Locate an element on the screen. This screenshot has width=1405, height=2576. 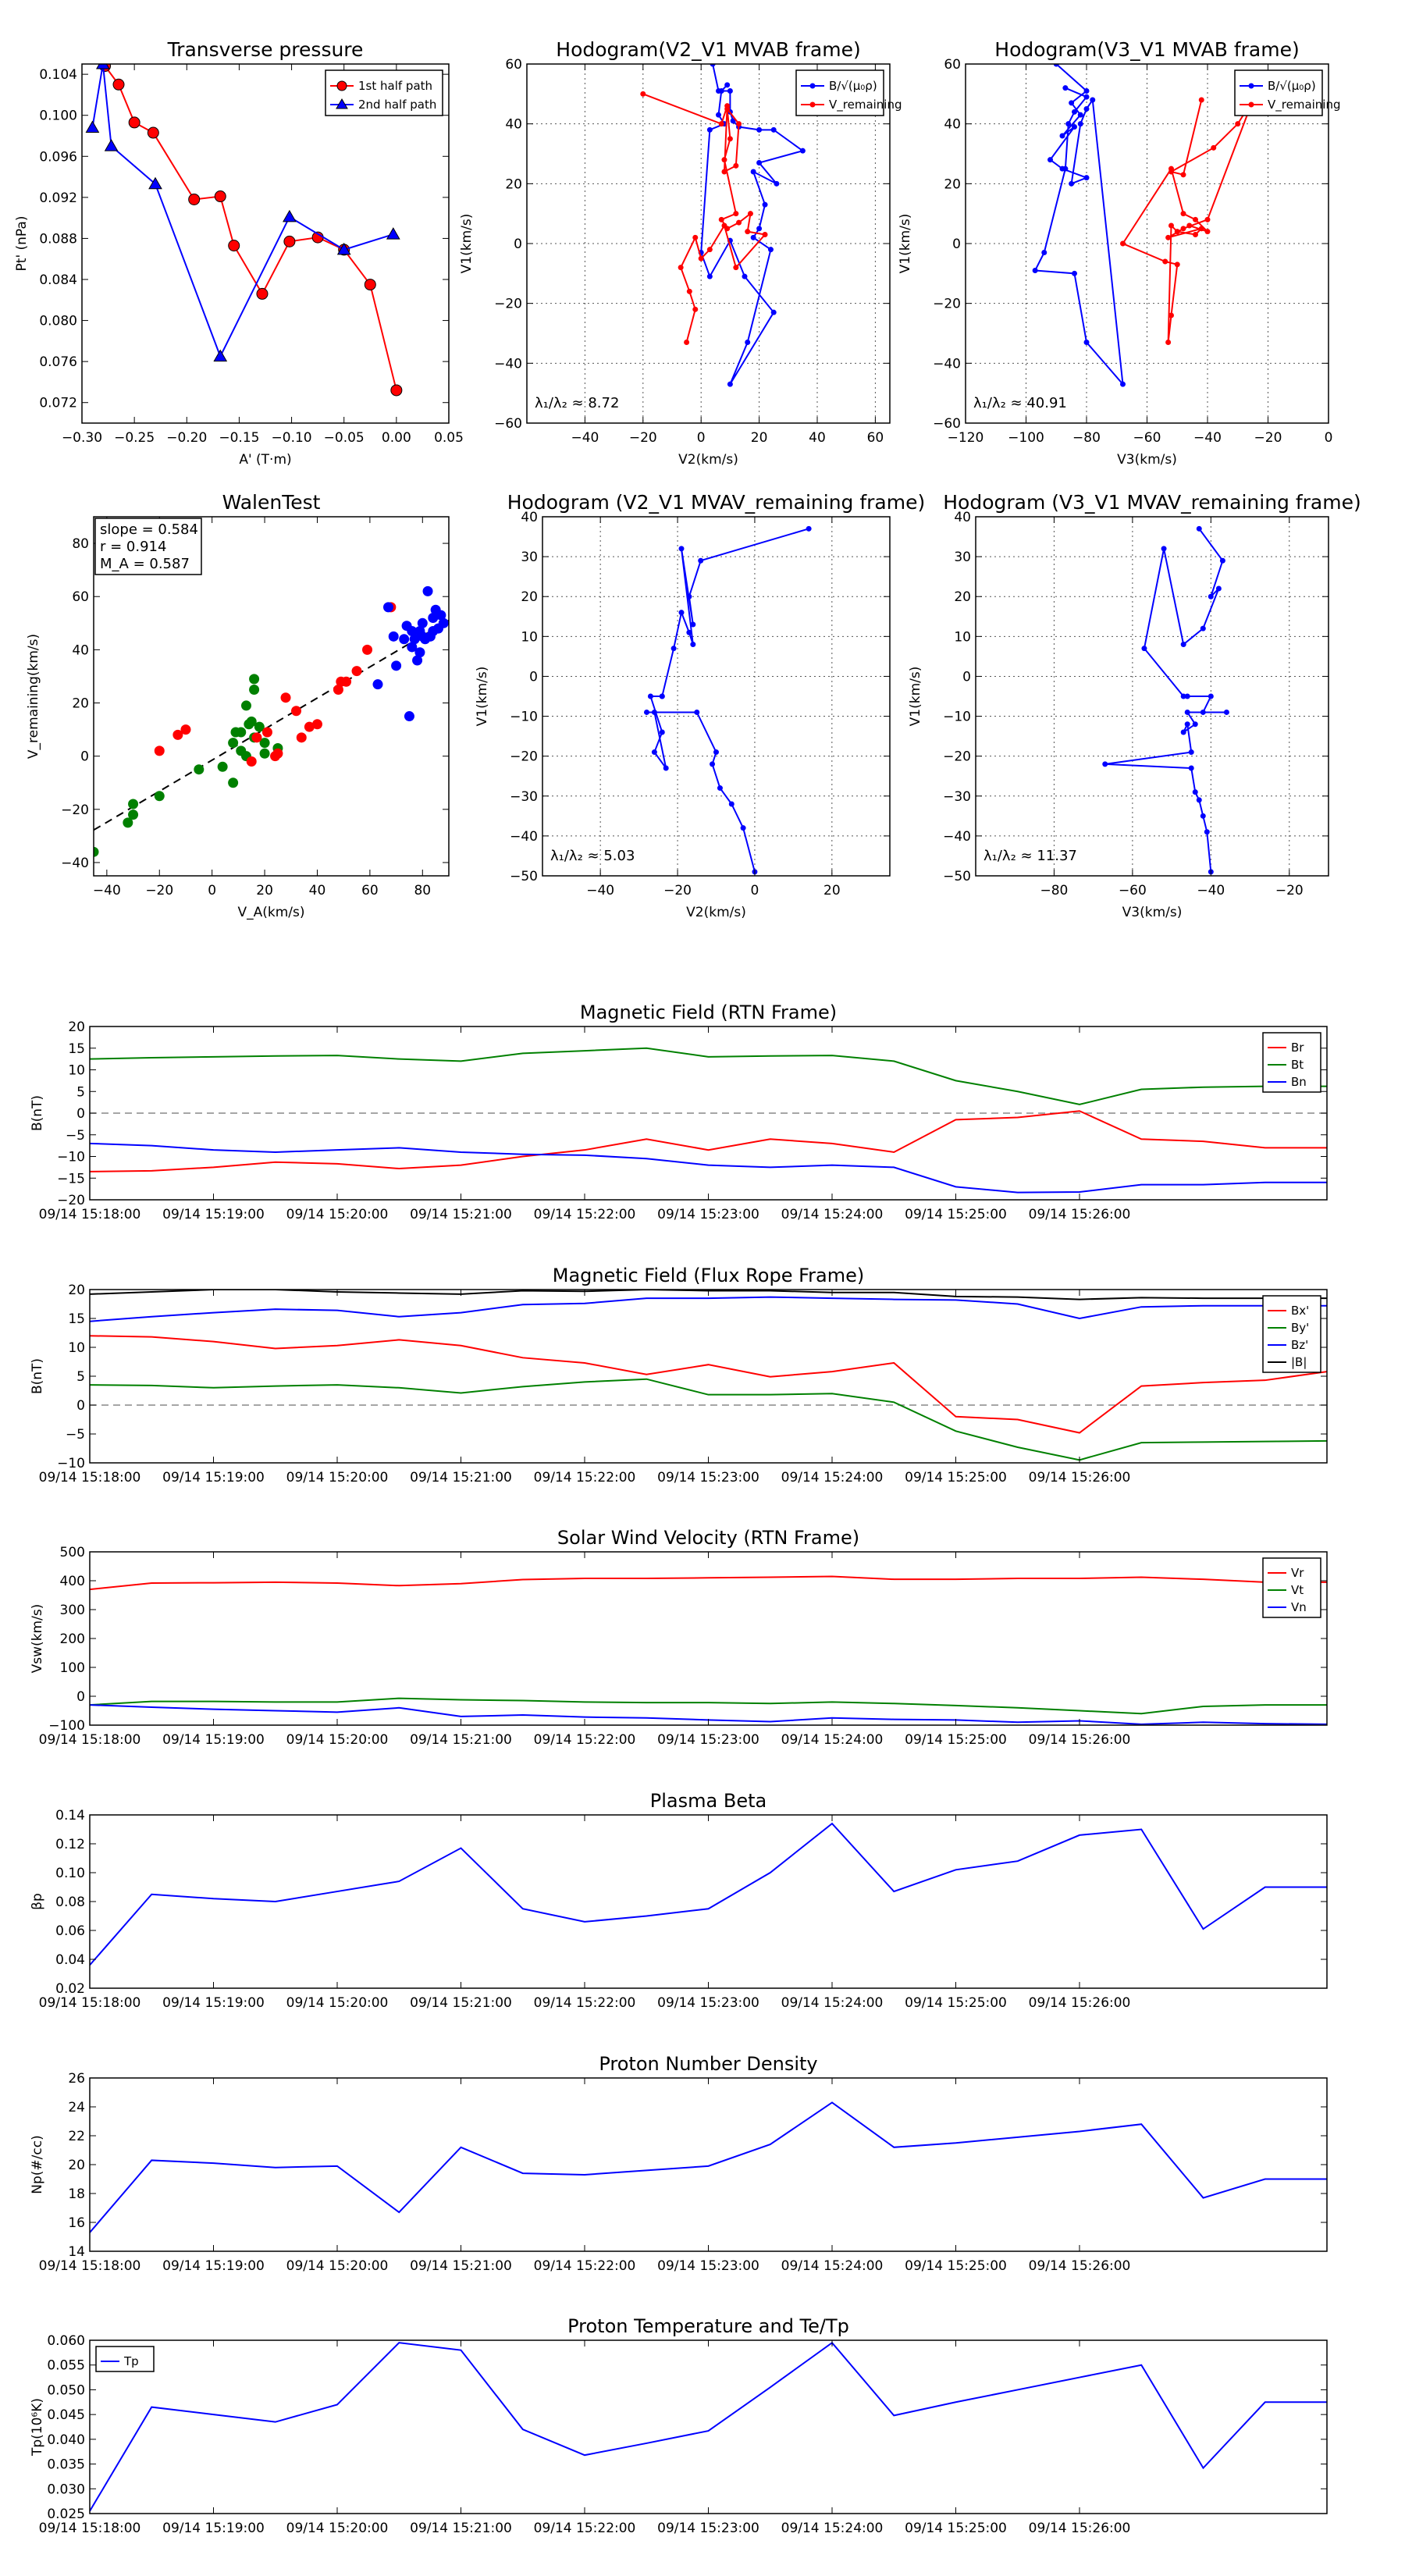
y-tick-label: −5 is located at coordinates (76, 1435).